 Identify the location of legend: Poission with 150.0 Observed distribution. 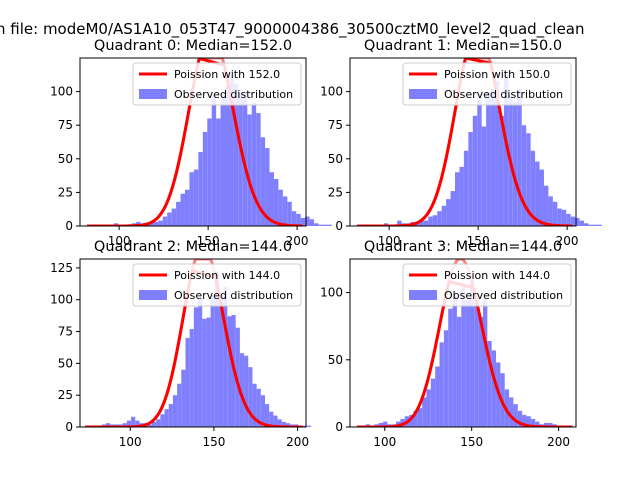
(487, 84).